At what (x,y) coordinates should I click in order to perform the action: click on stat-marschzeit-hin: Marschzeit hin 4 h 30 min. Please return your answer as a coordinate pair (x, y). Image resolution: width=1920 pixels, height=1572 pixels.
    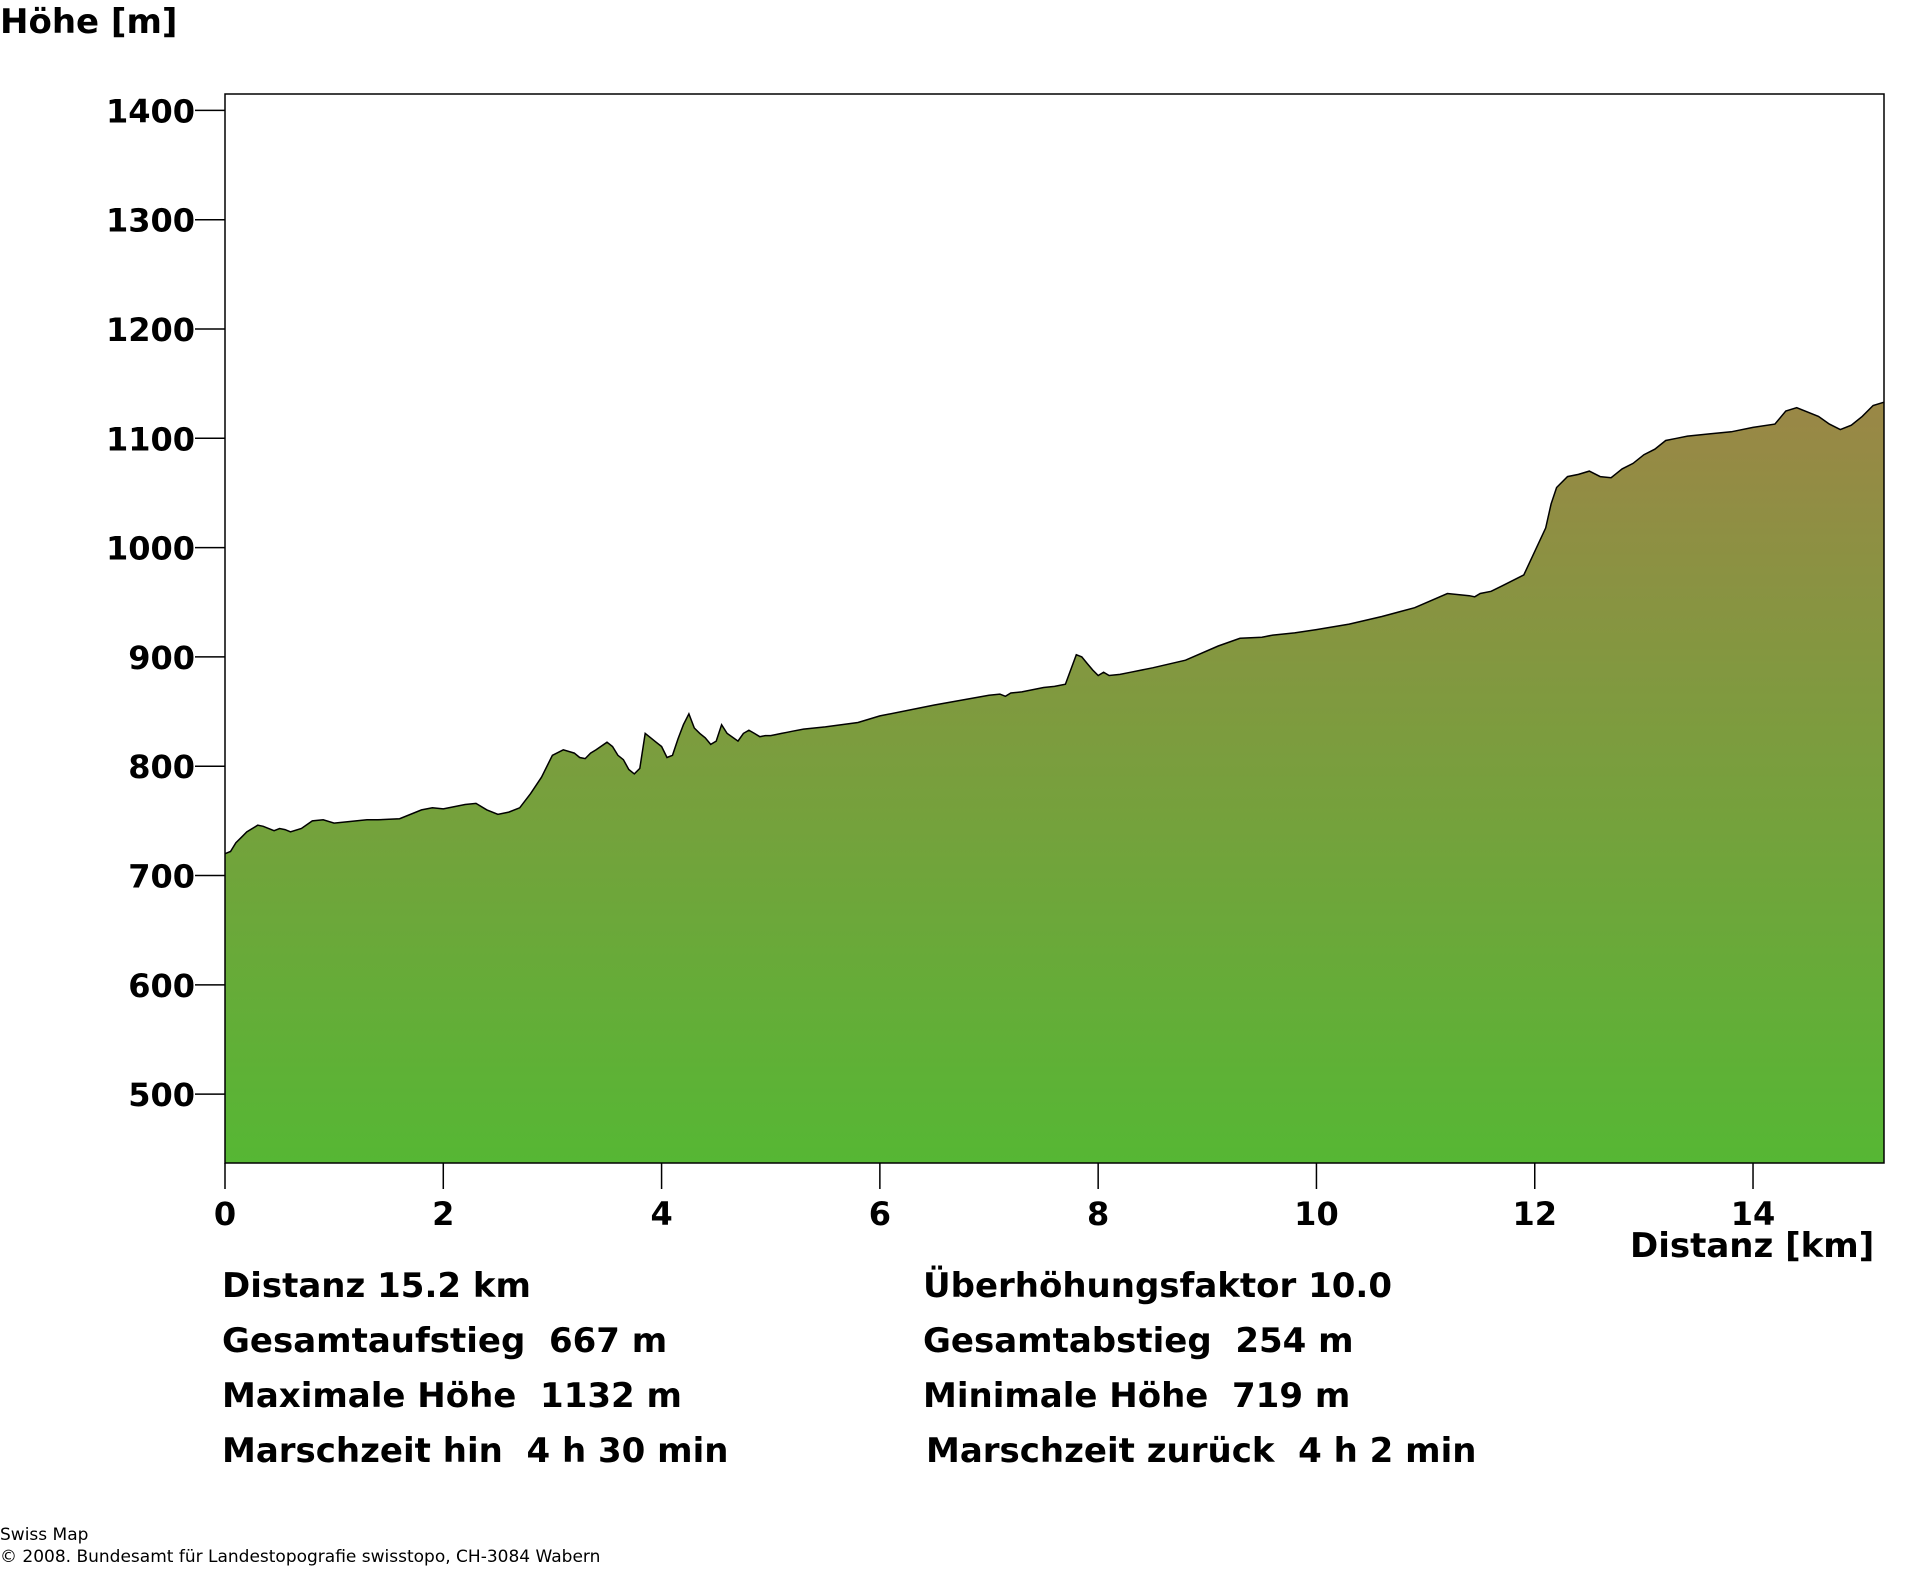
    Looking at the image, I should click on (475, 1451).